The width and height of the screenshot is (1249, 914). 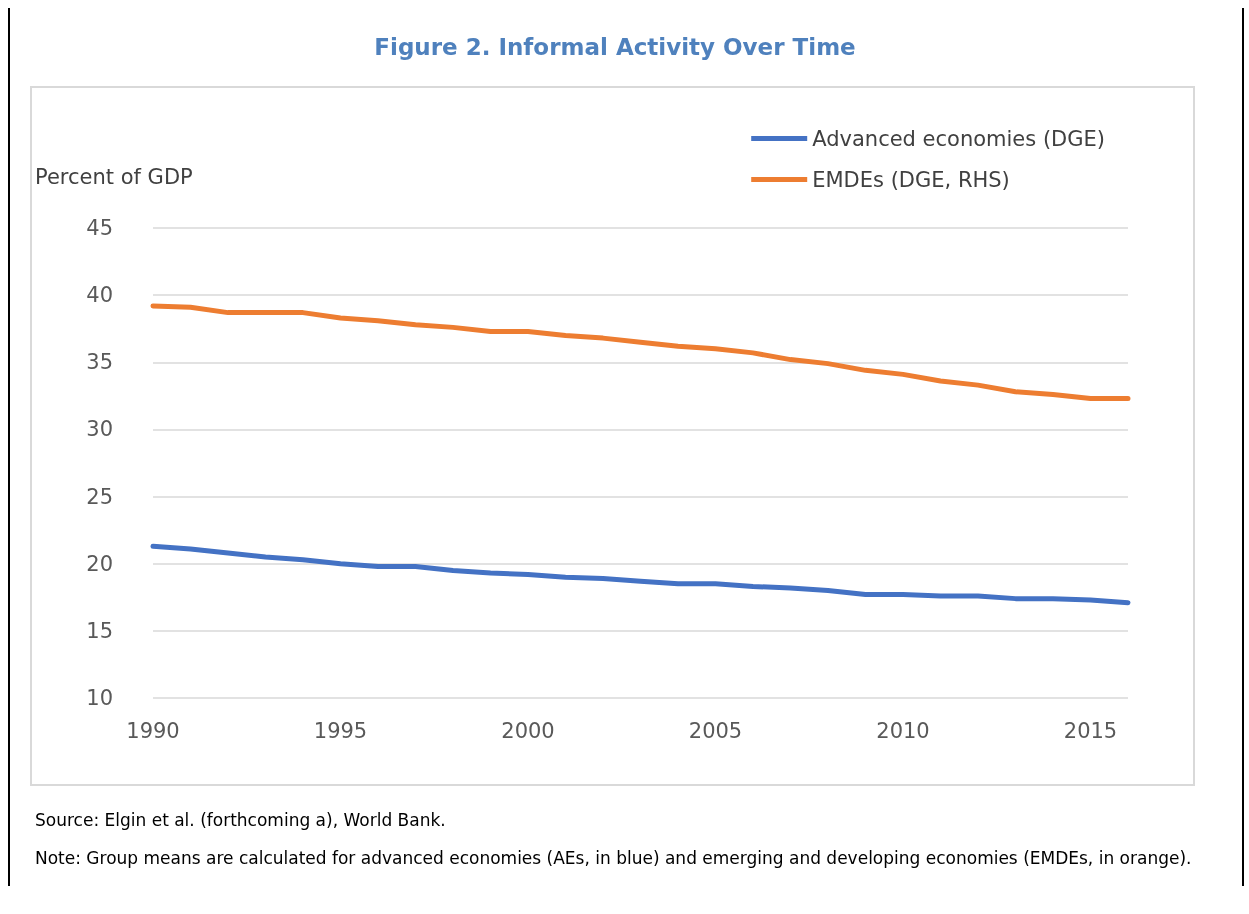 I want to click on x-tick-label: 2015, so click(x=1090, y=730).